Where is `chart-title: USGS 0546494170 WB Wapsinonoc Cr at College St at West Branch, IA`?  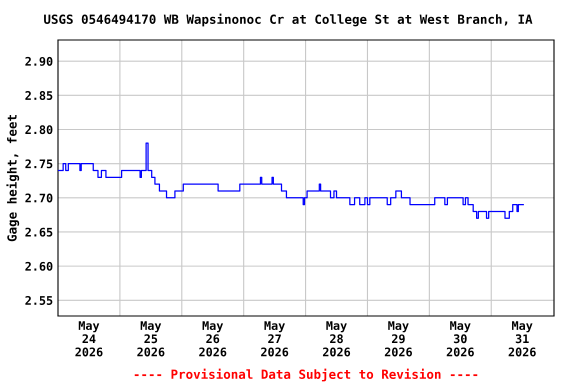 chart-title: USGS 0546494170 WB Wapsinonoc Cr at College St at West Branch, IA is located at coordinates (288, 20).